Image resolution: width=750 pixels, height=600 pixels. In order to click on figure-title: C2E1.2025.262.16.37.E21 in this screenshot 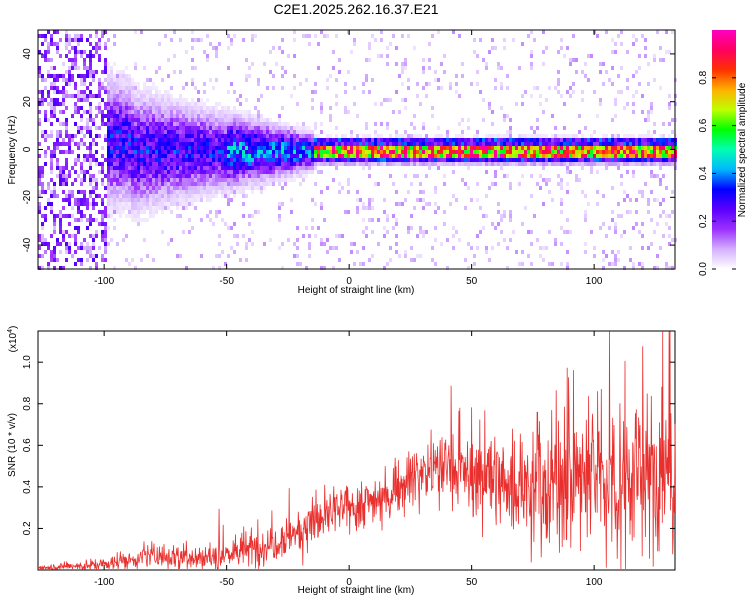, I will do `click(355, 9)`.